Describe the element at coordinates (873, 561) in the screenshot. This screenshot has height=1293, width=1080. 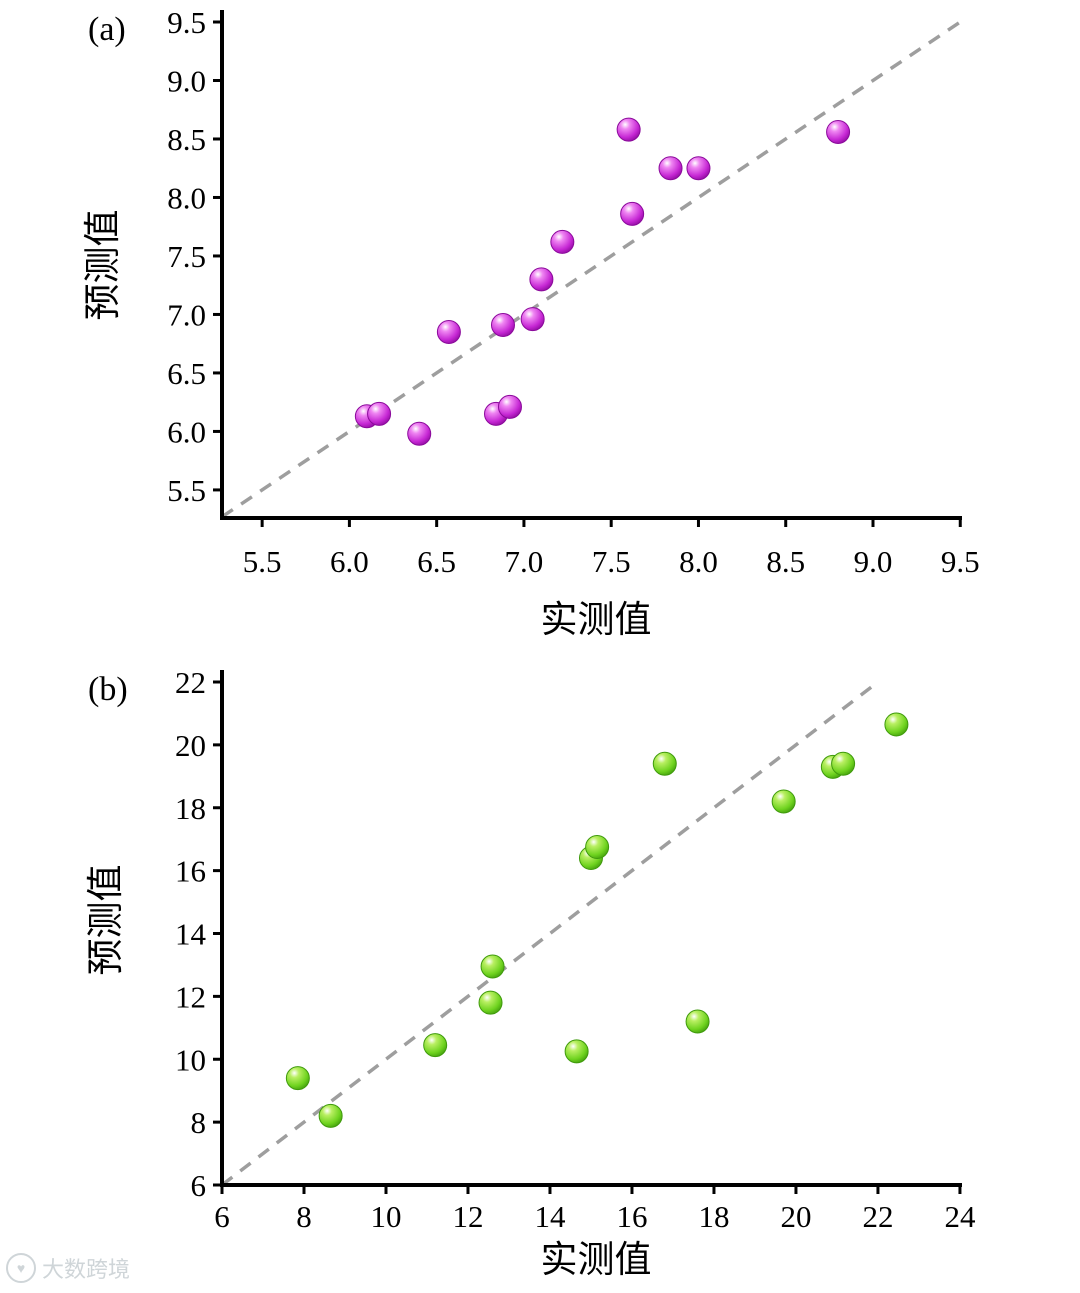
I see `x-tick-label: 9.0` at that location.